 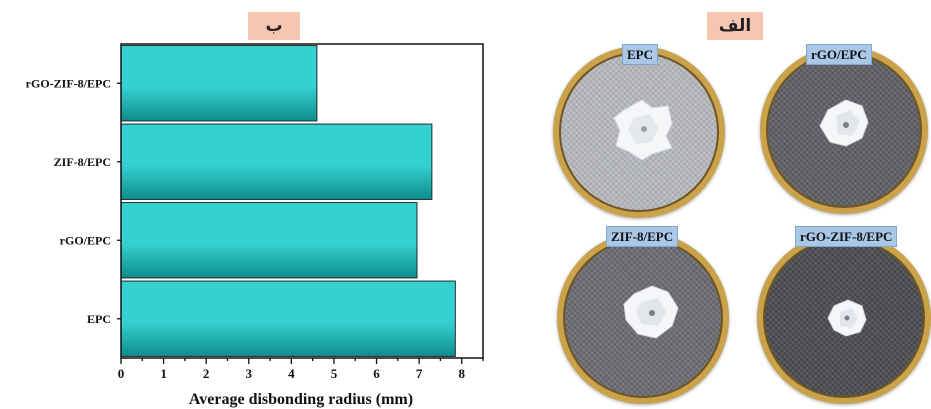 What do you see at coordinates (276, 161) in the screenshot?
I see `bar-zif-8-epc` at bounding box center [276, 161].